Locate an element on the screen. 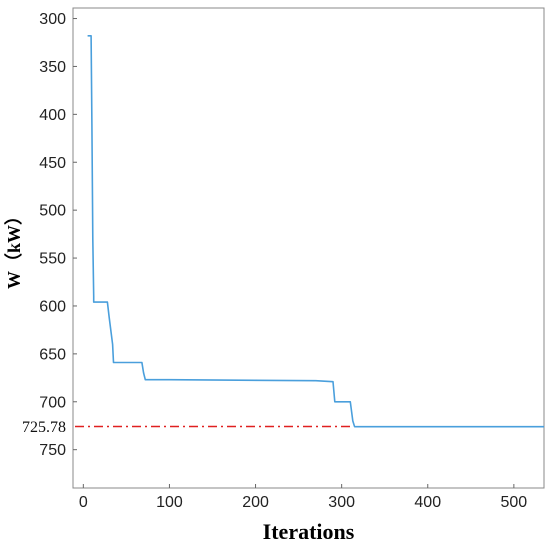 The width and height of the screenshot is (550, 548). y-tick-label: 450 is located at coordinates (52, 163).